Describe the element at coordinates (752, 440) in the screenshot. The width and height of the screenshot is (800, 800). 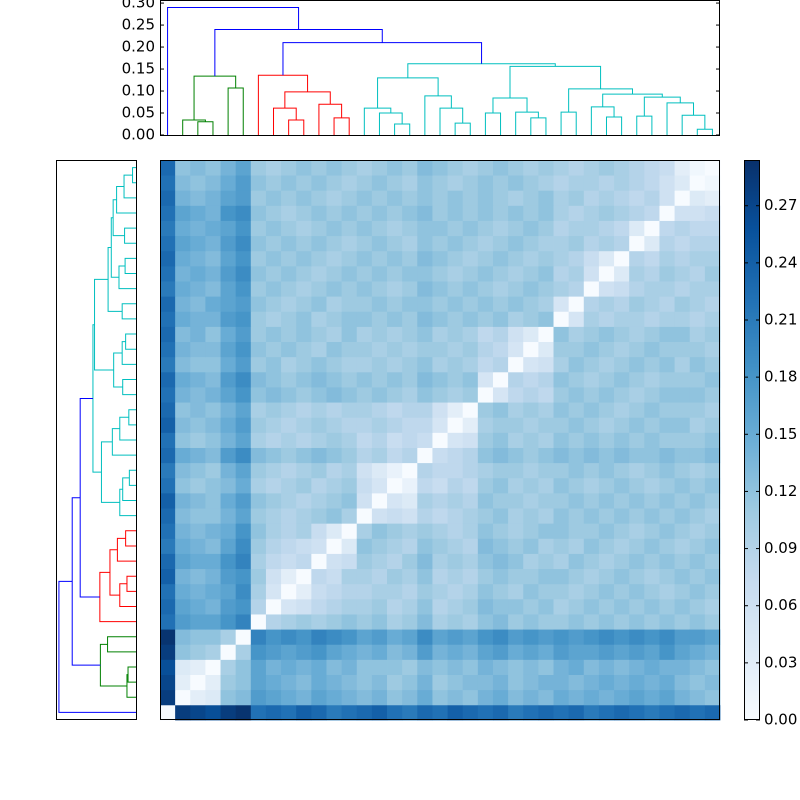
I see `colorbar-frame` at that location.